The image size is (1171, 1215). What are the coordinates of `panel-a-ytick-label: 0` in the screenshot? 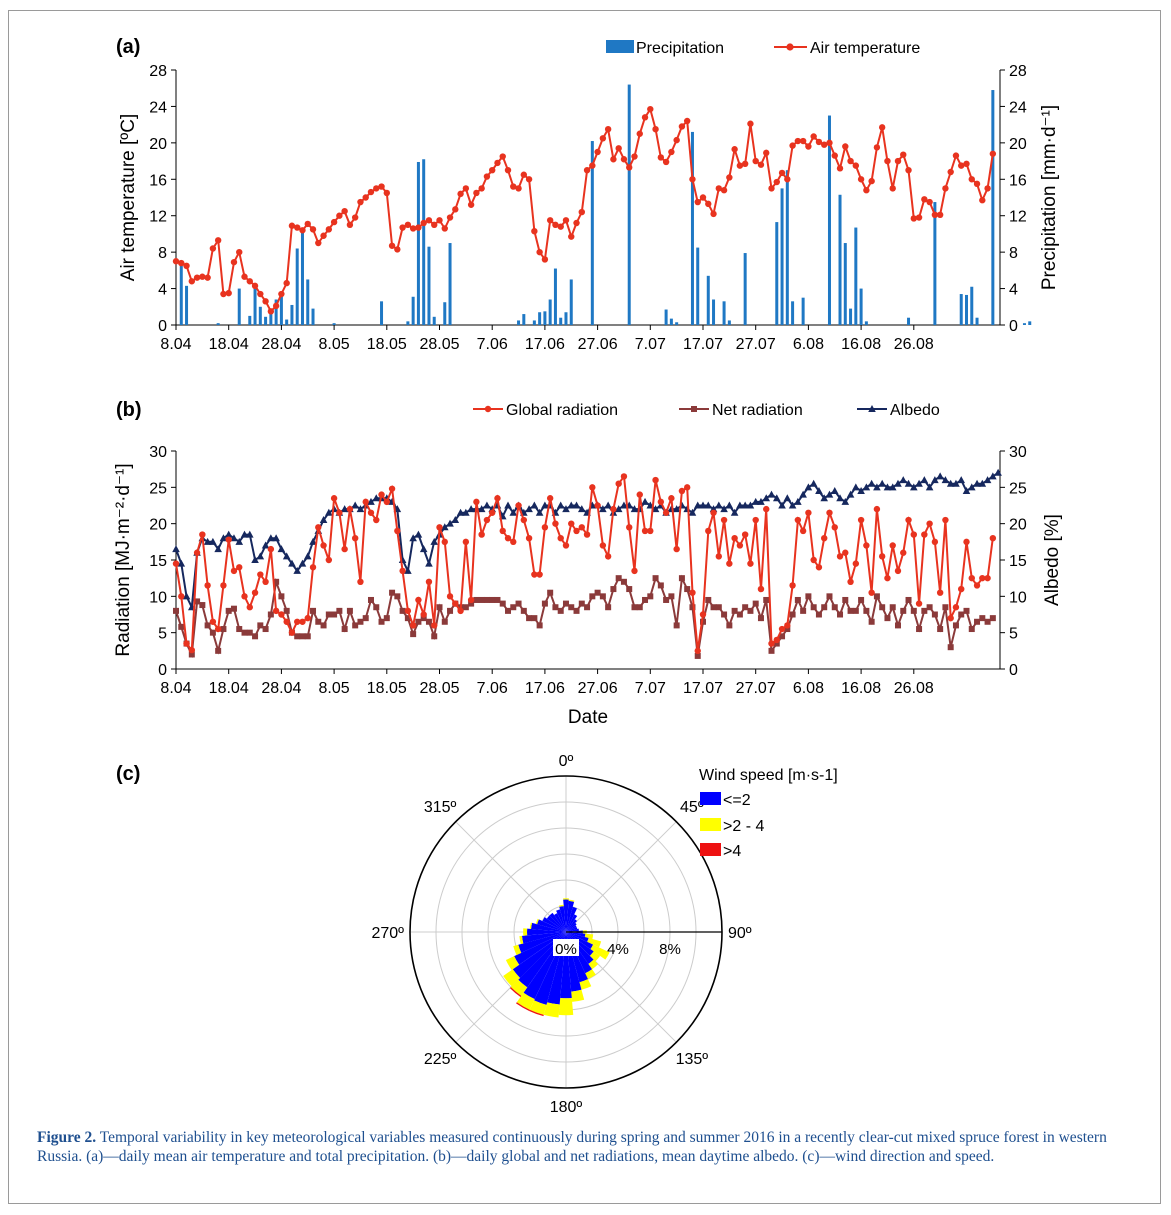 It's located at (162, 326).